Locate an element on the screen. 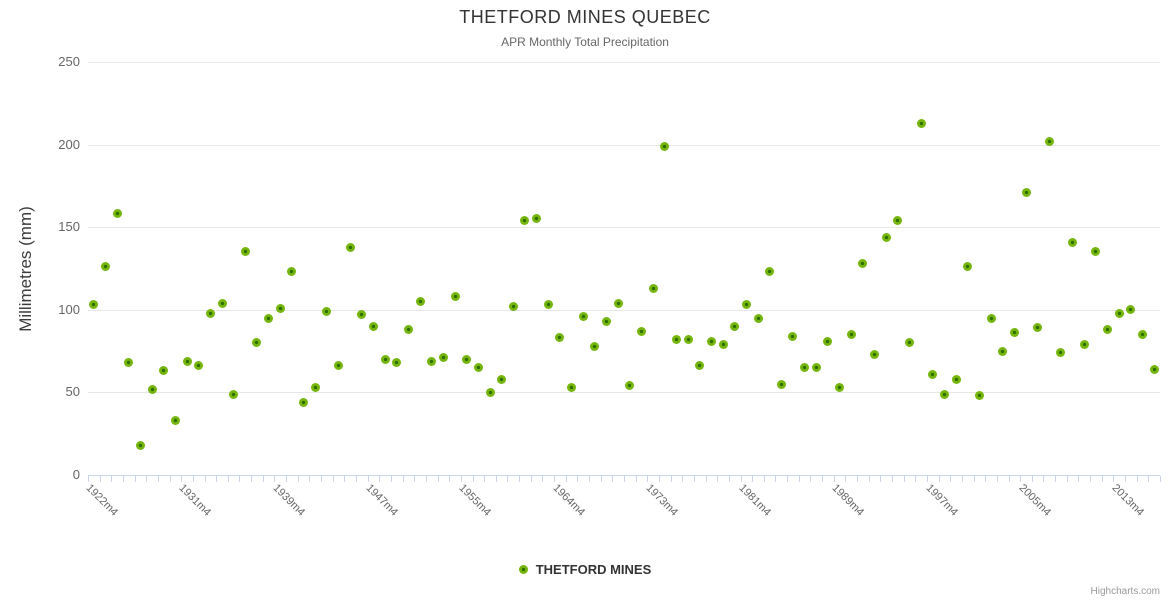 The image size is (1170, 600). legend: THETFORD MINES is located at coordinates (585, 569).